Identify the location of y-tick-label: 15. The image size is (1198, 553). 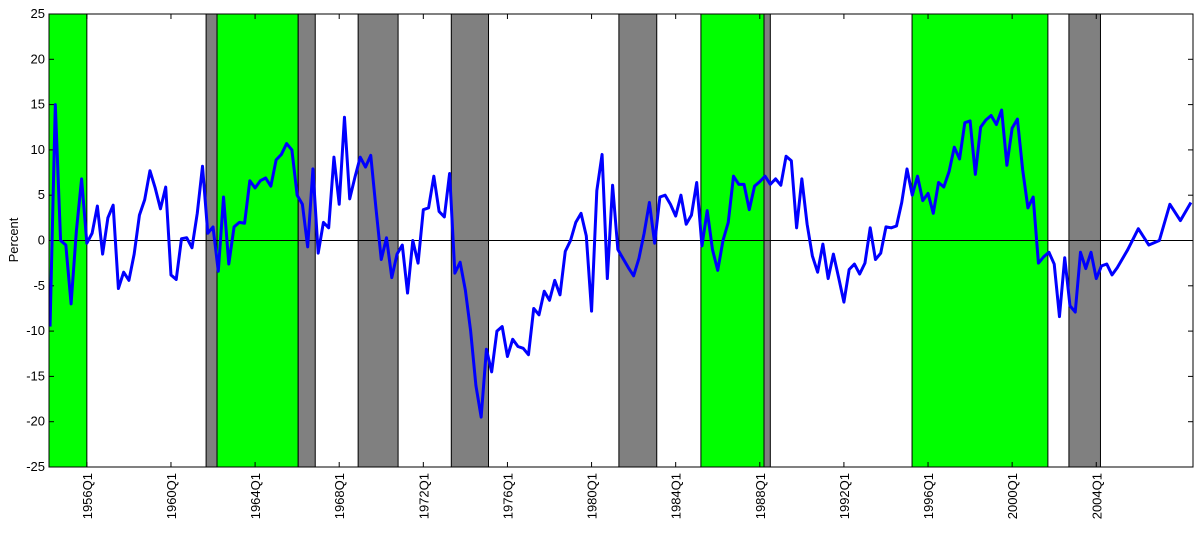
(38, 104).